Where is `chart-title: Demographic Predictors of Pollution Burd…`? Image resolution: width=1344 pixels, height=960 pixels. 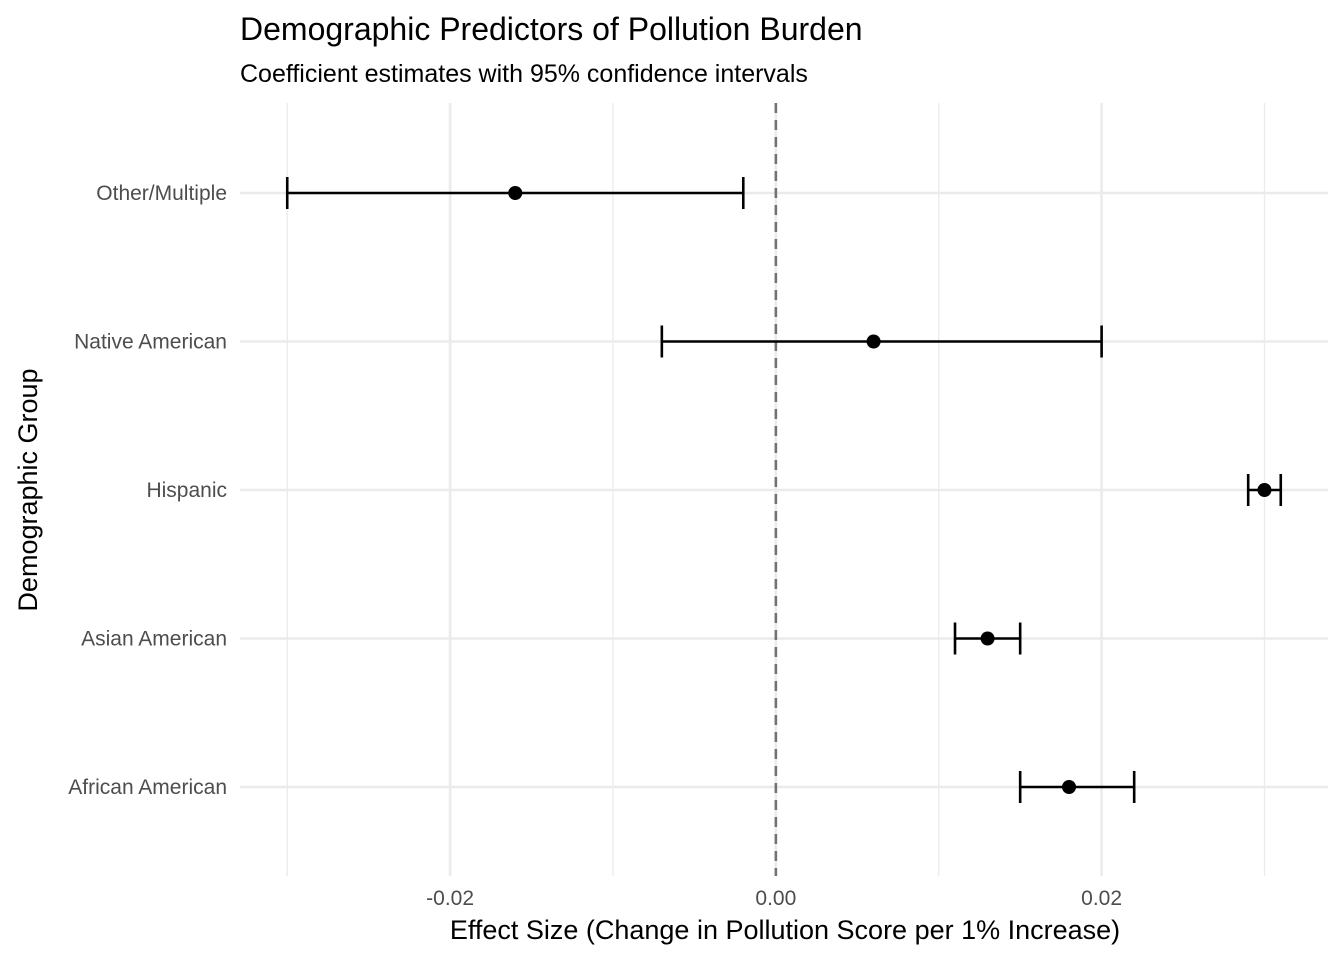
chart-title: Demographic Predictors of Pollution Burd… is located at coordinates (551, 29).